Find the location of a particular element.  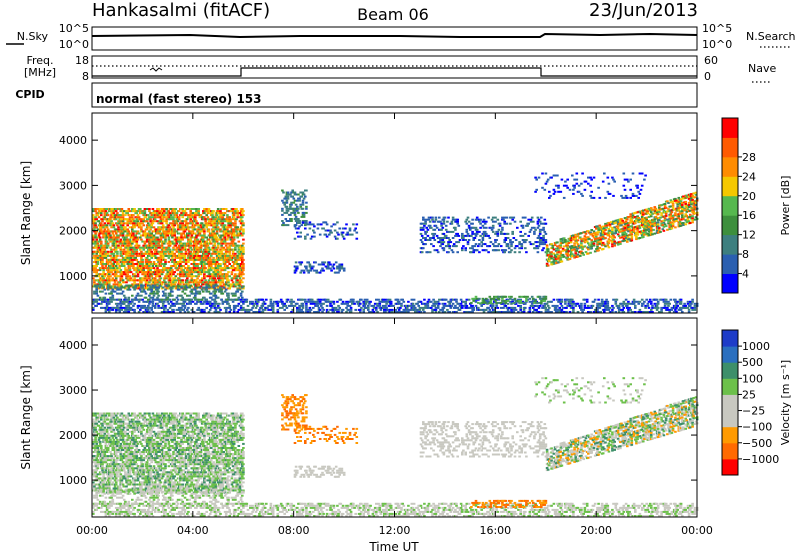

freq-tick-bottom: 8 is located at coordinates (85, 76).